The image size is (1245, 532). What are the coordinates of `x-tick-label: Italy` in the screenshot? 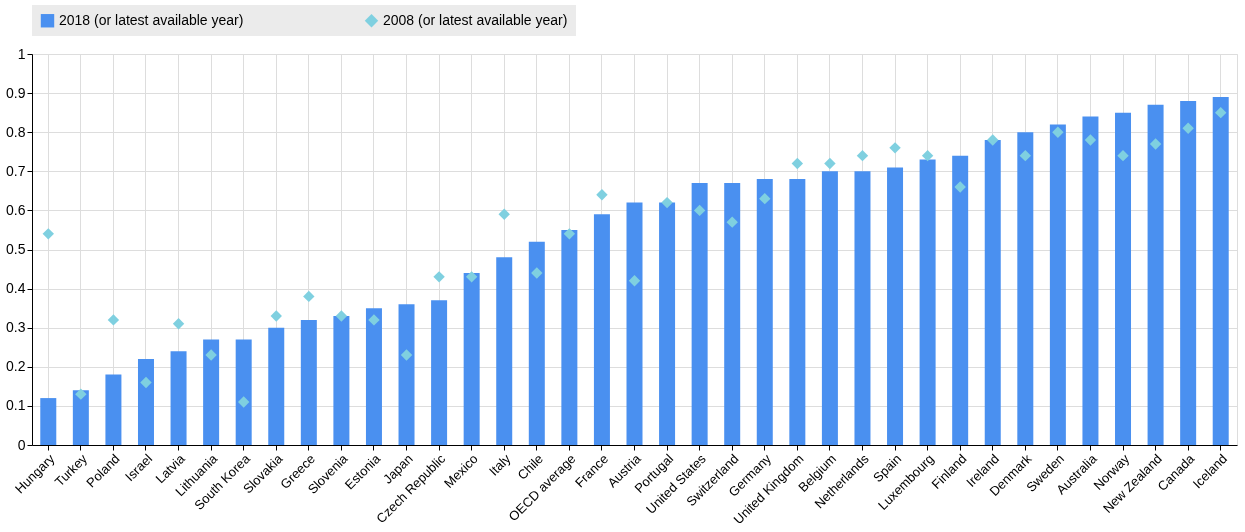 It's located at (499, 464).